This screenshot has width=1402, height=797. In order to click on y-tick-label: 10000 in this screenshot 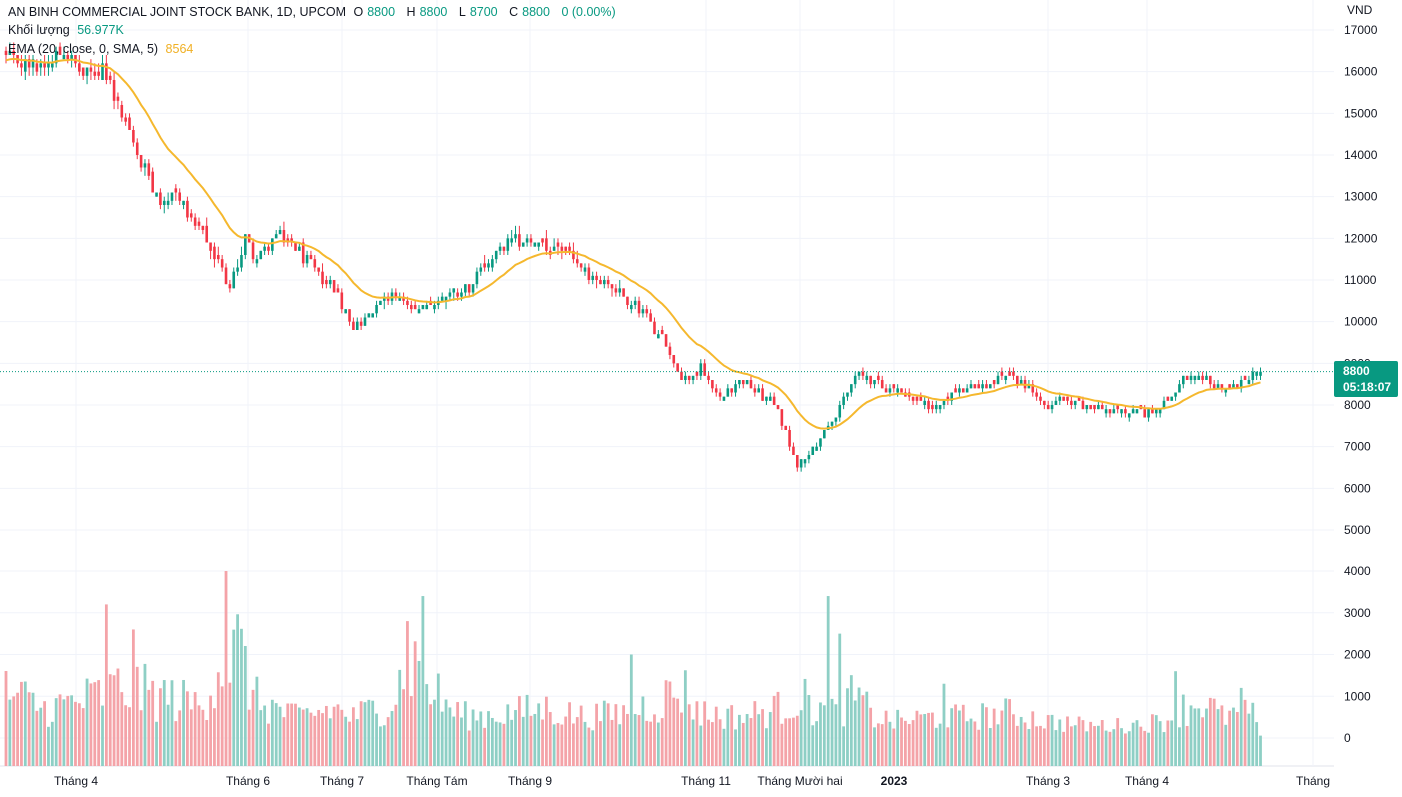, I will do `click(1361, 322)`.